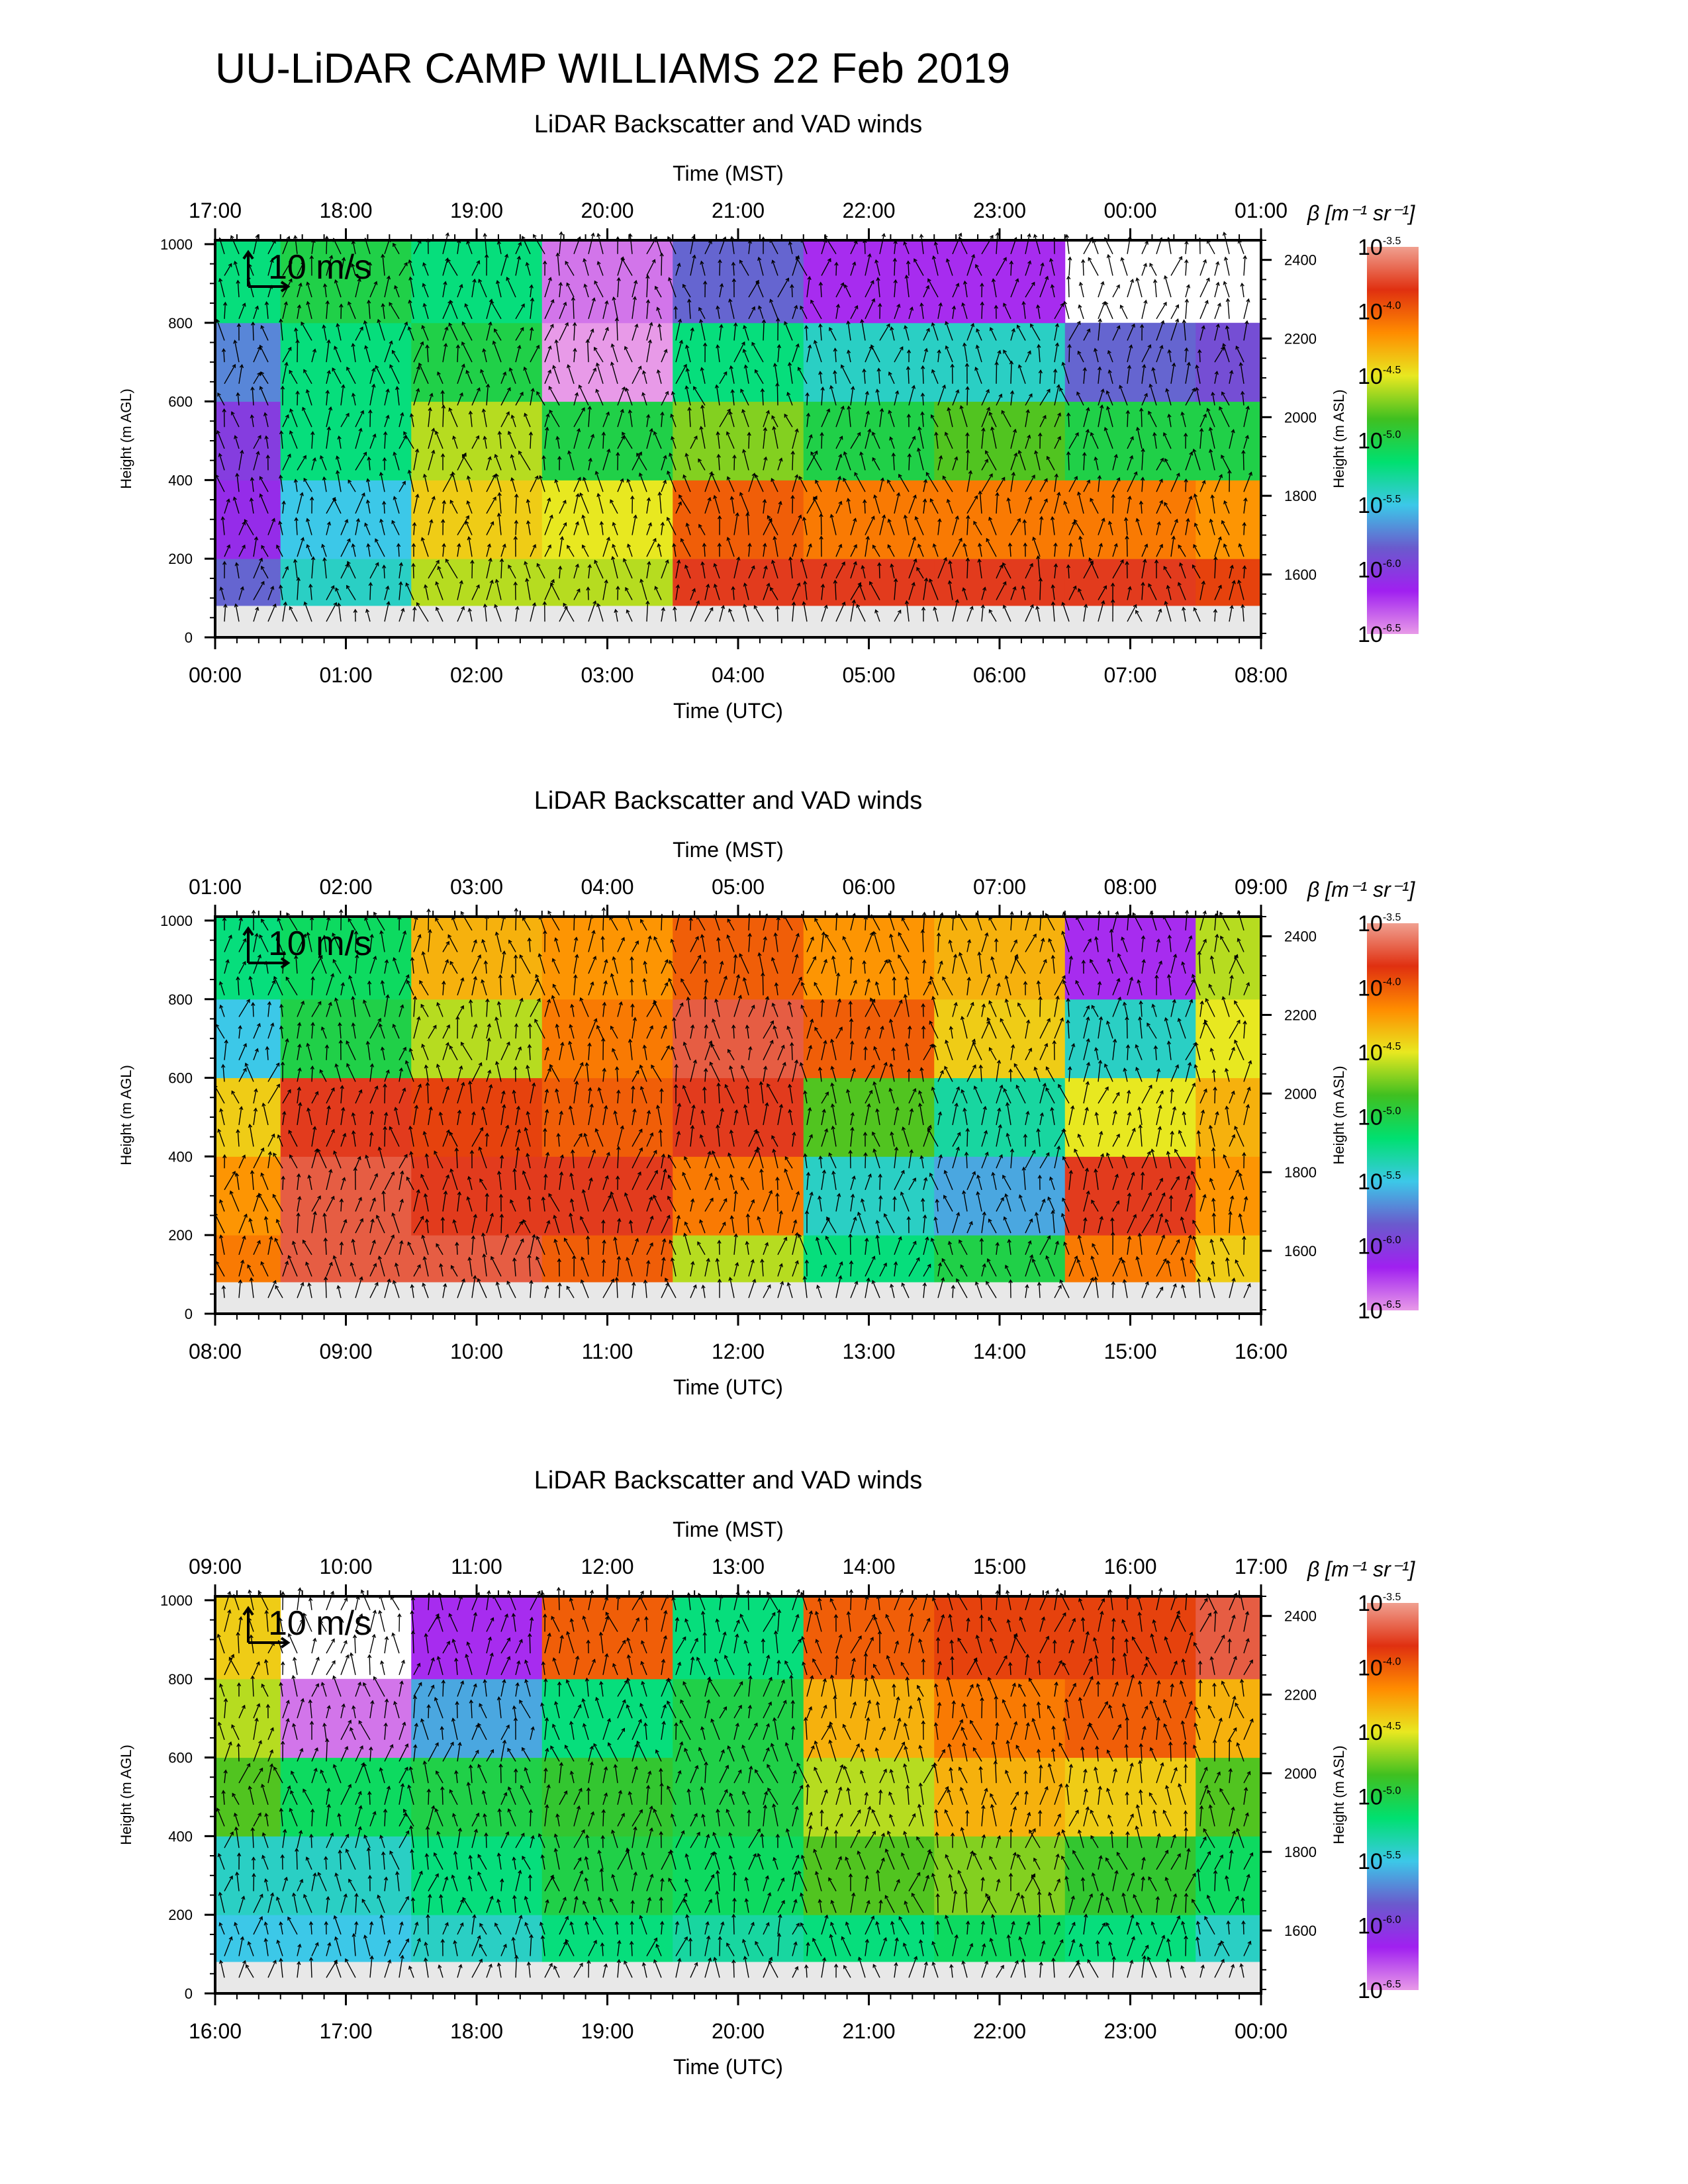  Describe the element at coordinates (306, 270) in the screenshot. I see `vector-key: 10 m/s` at that location.